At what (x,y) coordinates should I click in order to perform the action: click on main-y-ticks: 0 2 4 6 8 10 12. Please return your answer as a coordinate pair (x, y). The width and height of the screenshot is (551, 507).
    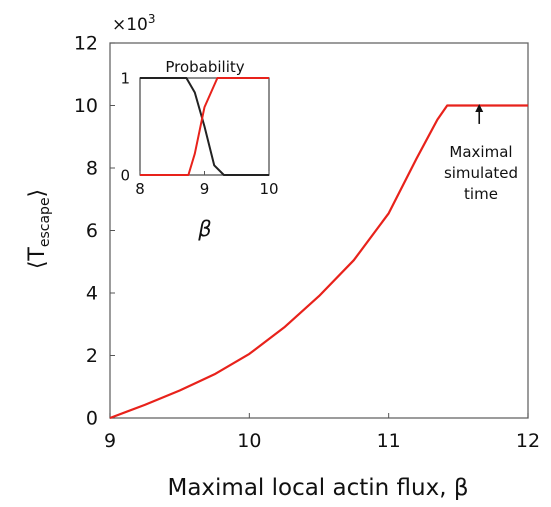
    Looking at the image, I should click on (94, 231).